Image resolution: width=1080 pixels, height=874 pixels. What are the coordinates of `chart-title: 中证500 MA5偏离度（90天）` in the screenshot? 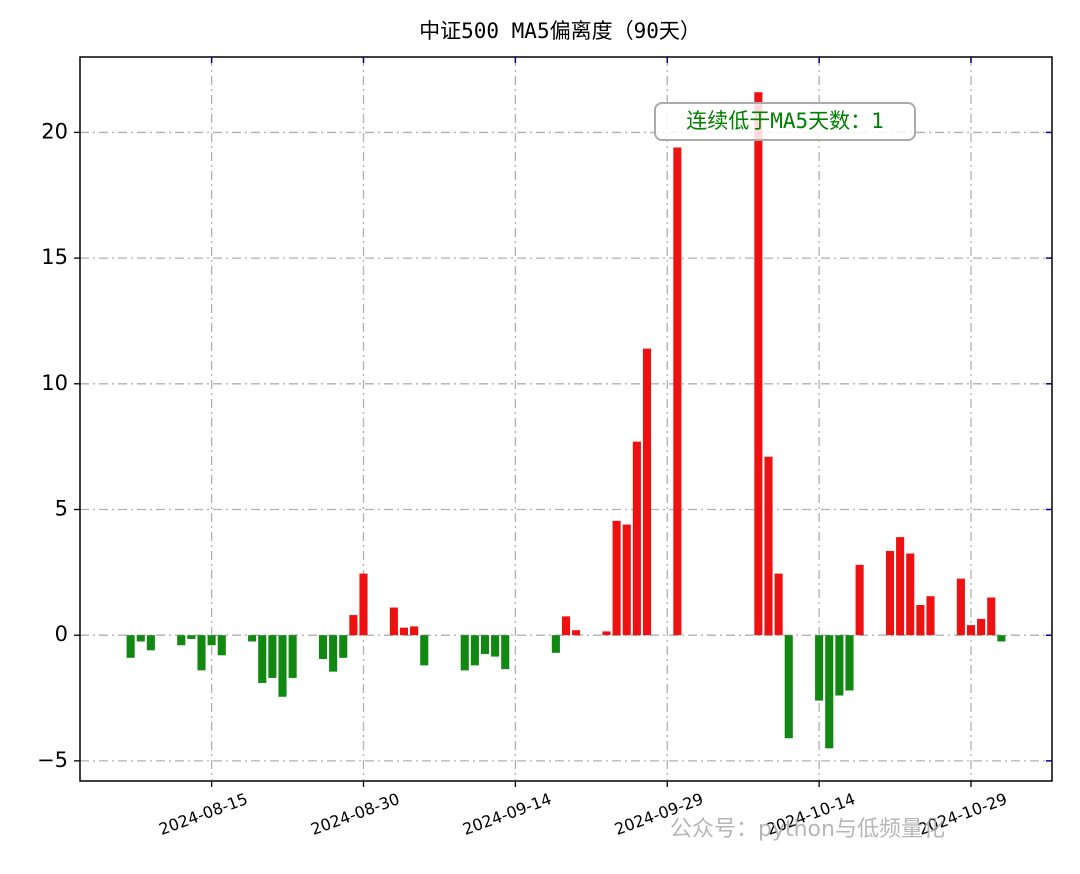 It's located at (560, 31).